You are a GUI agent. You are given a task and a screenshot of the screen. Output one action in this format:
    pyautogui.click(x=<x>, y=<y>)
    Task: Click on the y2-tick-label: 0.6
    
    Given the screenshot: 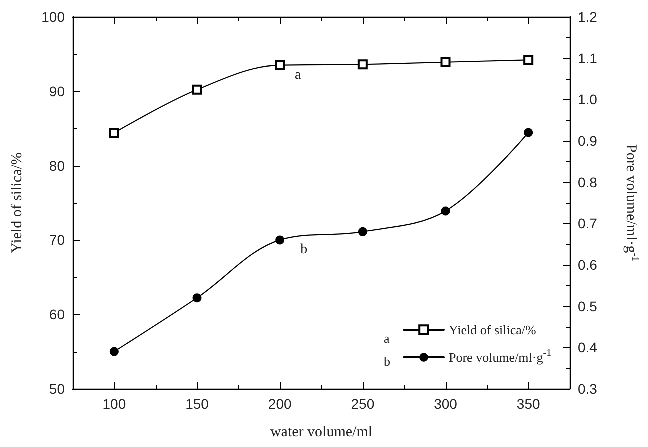 What is the action you would take?
    pyautogui.click(x=588, y=265)
    